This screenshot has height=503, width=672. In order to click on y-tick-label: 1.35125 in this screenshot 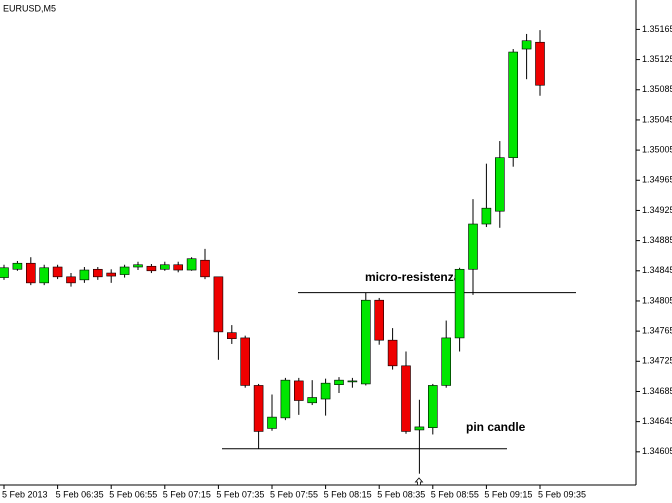, I will do `click(657, 59)`.